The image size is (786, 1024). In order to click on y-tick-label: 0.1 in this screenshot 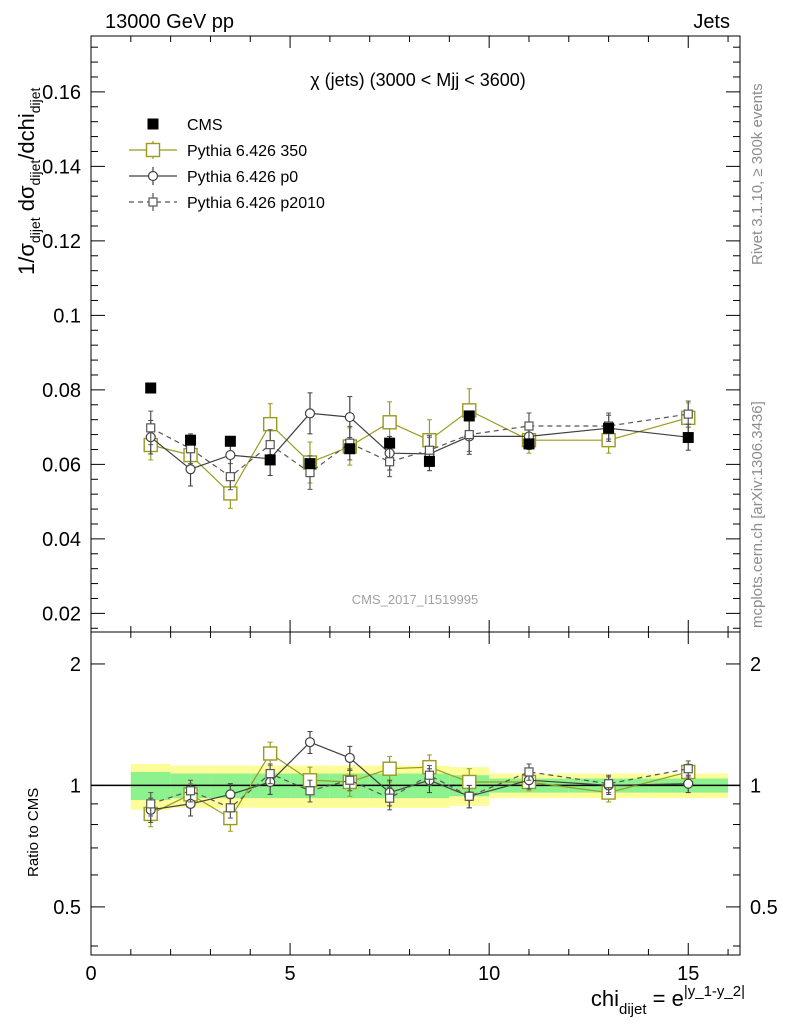, I will do `click(67, 316)`.